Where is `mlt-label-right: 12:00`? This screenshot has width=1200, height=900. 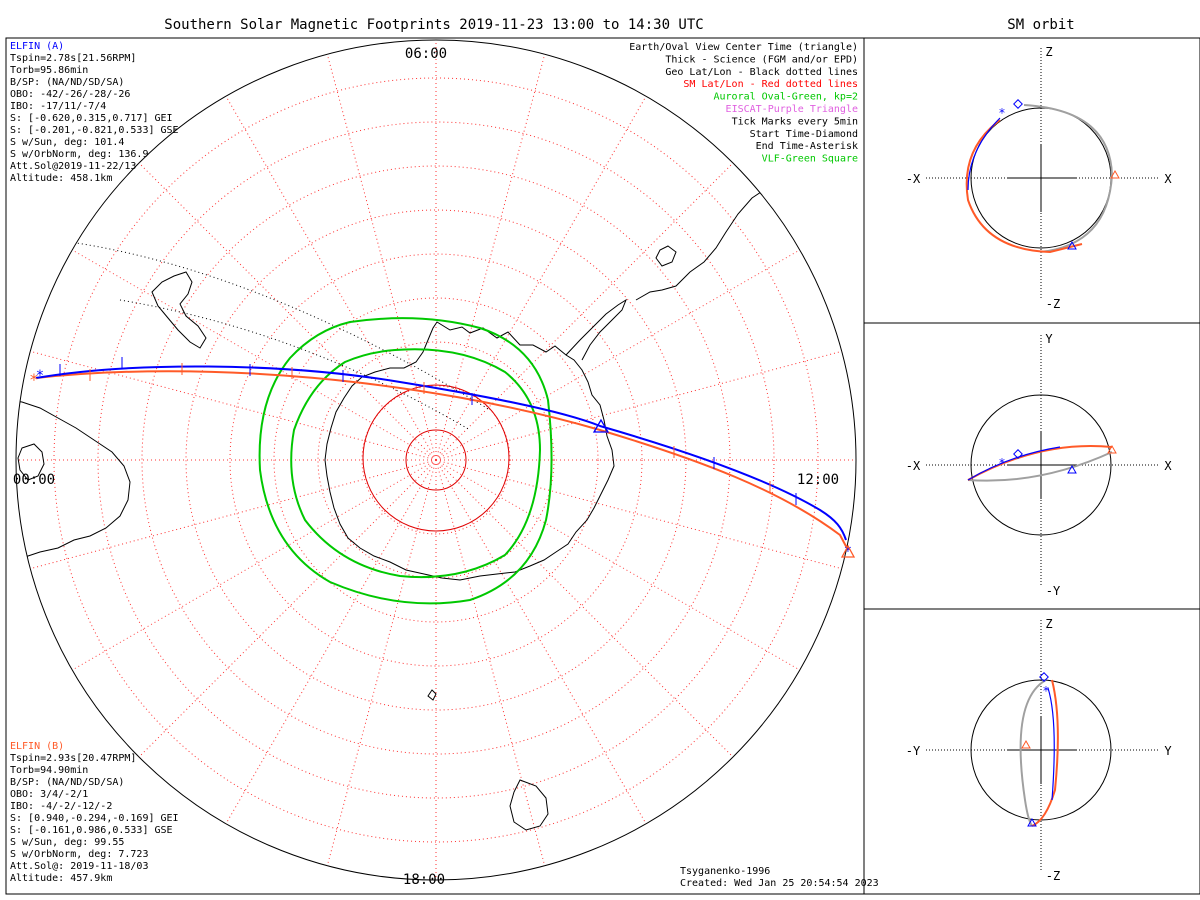 mlt-label-right: 12:00 is located at coordinates (818, 480).